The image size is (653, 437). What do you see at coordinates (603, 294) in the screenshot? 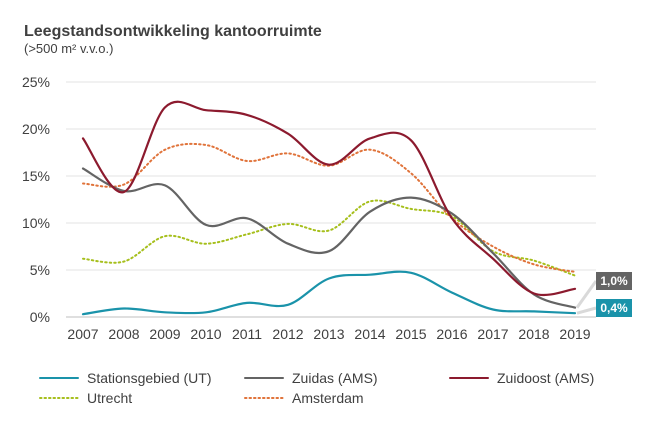
I see `end-value-callouts: 1,0% 0,4%` at bounding box center [603, 294].